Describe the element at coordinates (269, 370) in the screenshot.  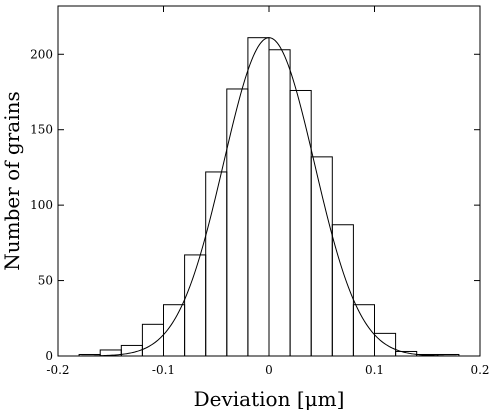
I see `x-tick-label: 0` at that location.